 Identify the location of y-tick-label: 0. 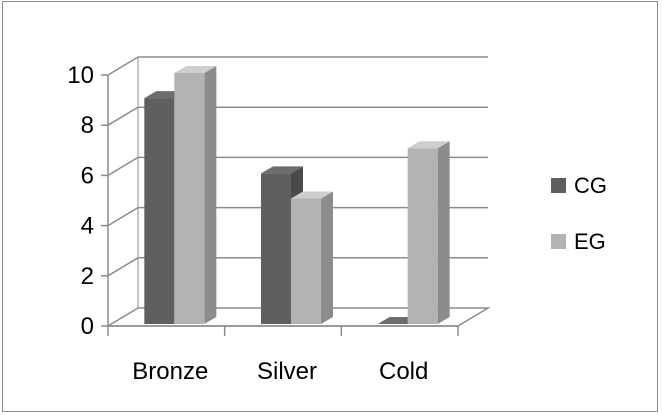
(87, 326).